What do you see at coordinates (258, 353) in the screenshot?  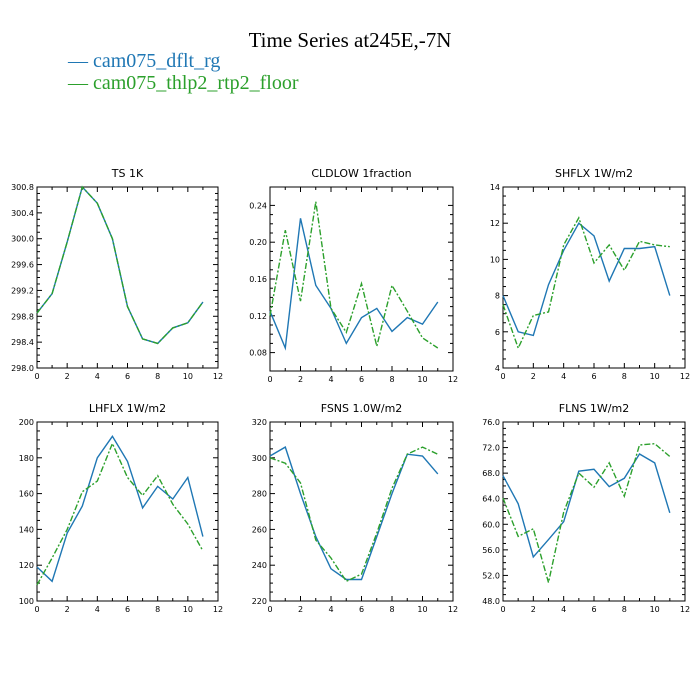 I see `y-tick-label: 0.08` at bounding box center [258, 353].